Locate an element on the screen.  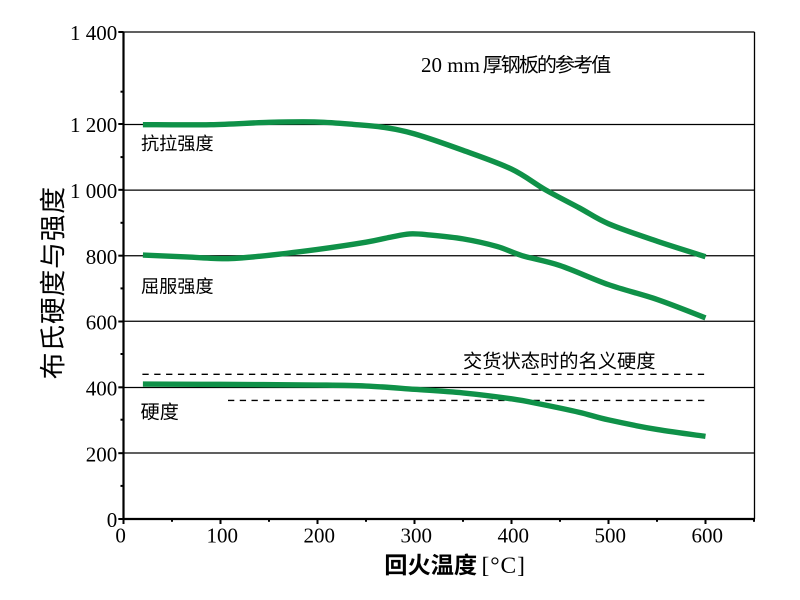
svg-text: 300 is located at coordinates (416, 536).